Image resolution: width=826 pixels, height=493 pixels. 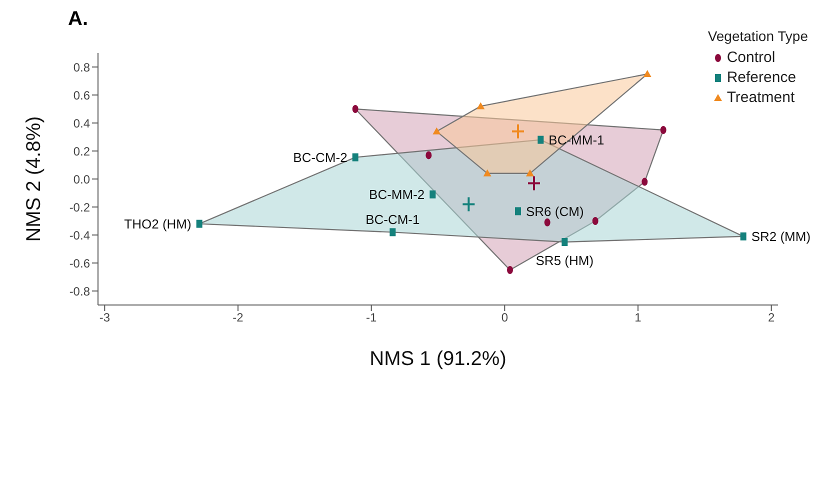 I want to click on legend-label: Treatment, so click(x=760, y=98).